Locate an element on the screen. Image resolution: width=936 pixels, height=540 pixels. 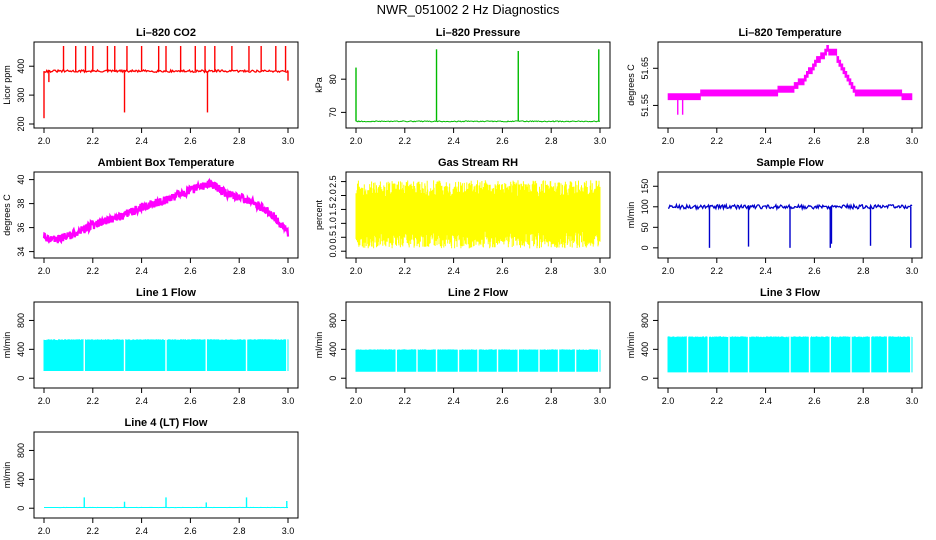
panel-7-xtick-label: 2.8 is located at coordinates (239, 401).